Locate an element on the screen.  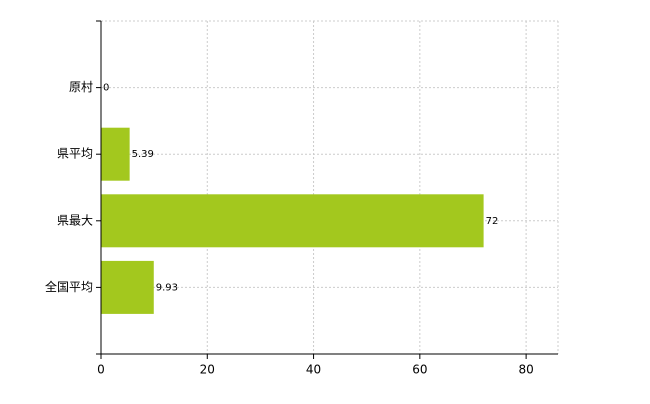
y-tick-label: 全国平均 is located at coordinates (69, 286).